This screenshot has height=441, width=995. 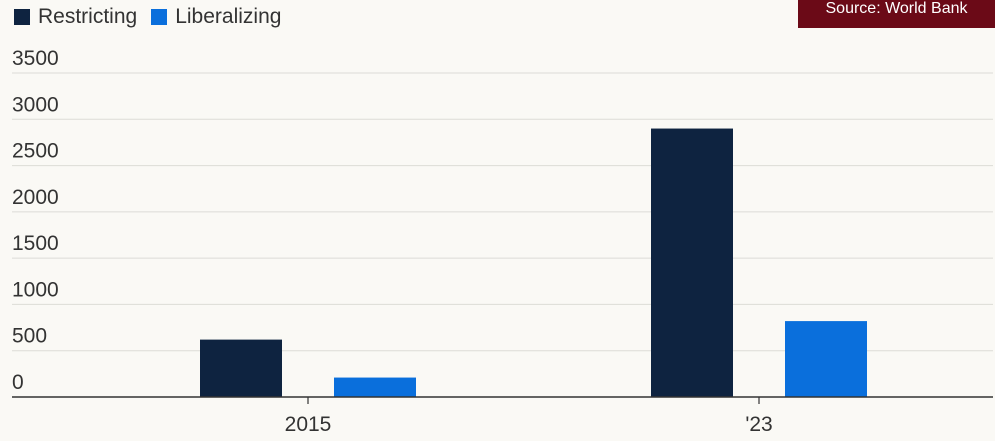 What do you see at coordinates (88, 16) in the screenshot?
I see `legend-label-restricting: Restricting` at bounding box center [88, 16].